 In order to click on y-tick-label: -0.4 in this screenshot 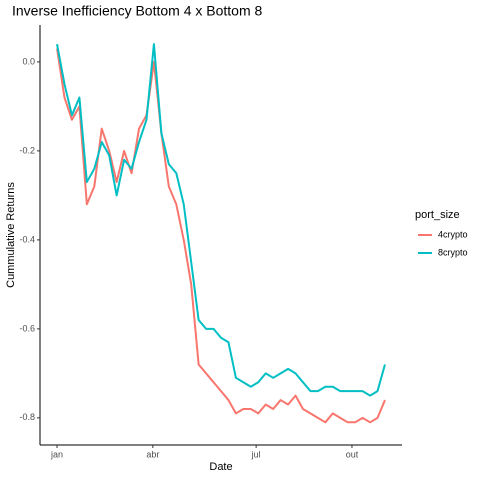, I will do `click(27, 239)`.